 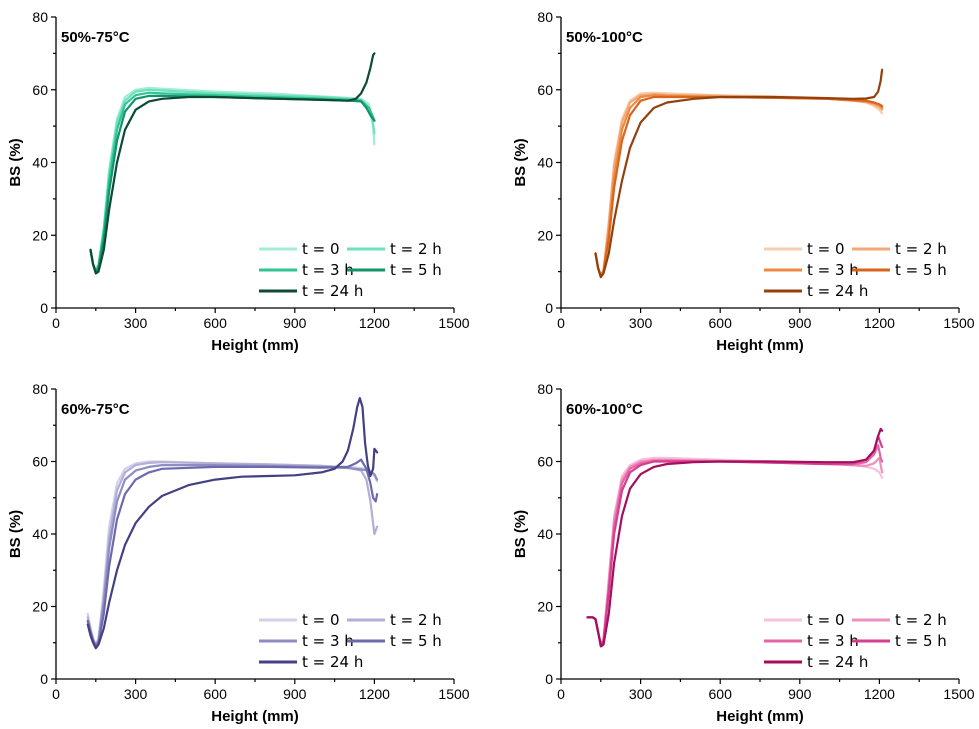 What do you see at coordinates (604, 37) in the screenshot?
I see `panel-title: 50%-100°C` at bounding box center [604, 37].